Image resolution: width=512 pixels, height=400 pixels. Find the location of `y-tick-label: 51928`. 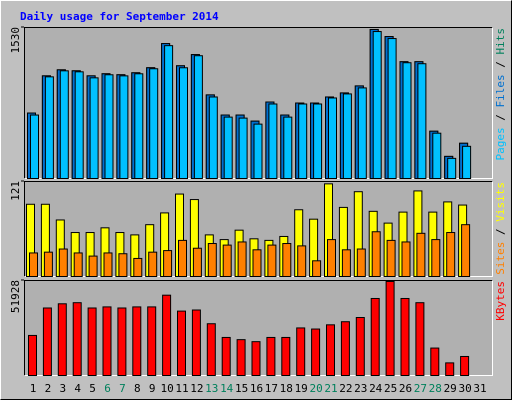

y-tick-label: 51928 is located at coordinates (15, 296).